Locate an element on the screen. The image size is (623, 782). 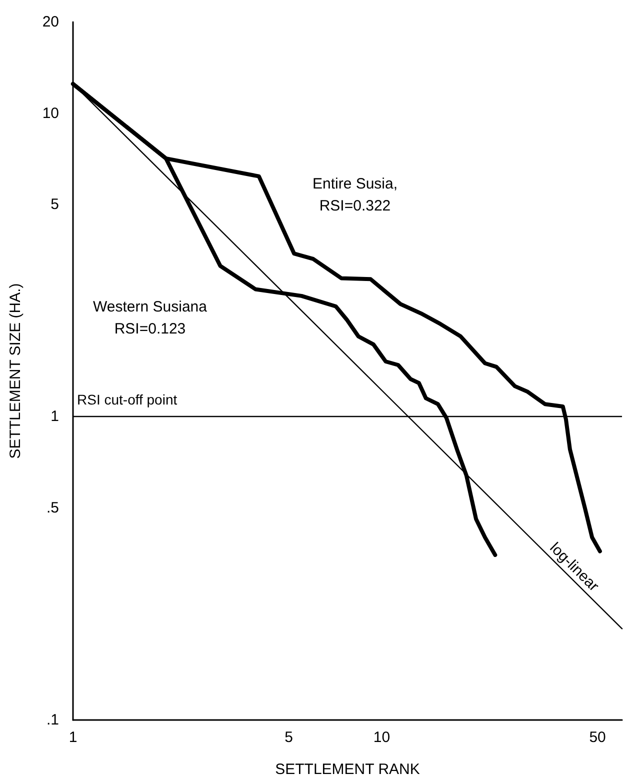
y-axis-title: SETTLEMENT SIZE (HA.) is located at coordinates (15, 371).